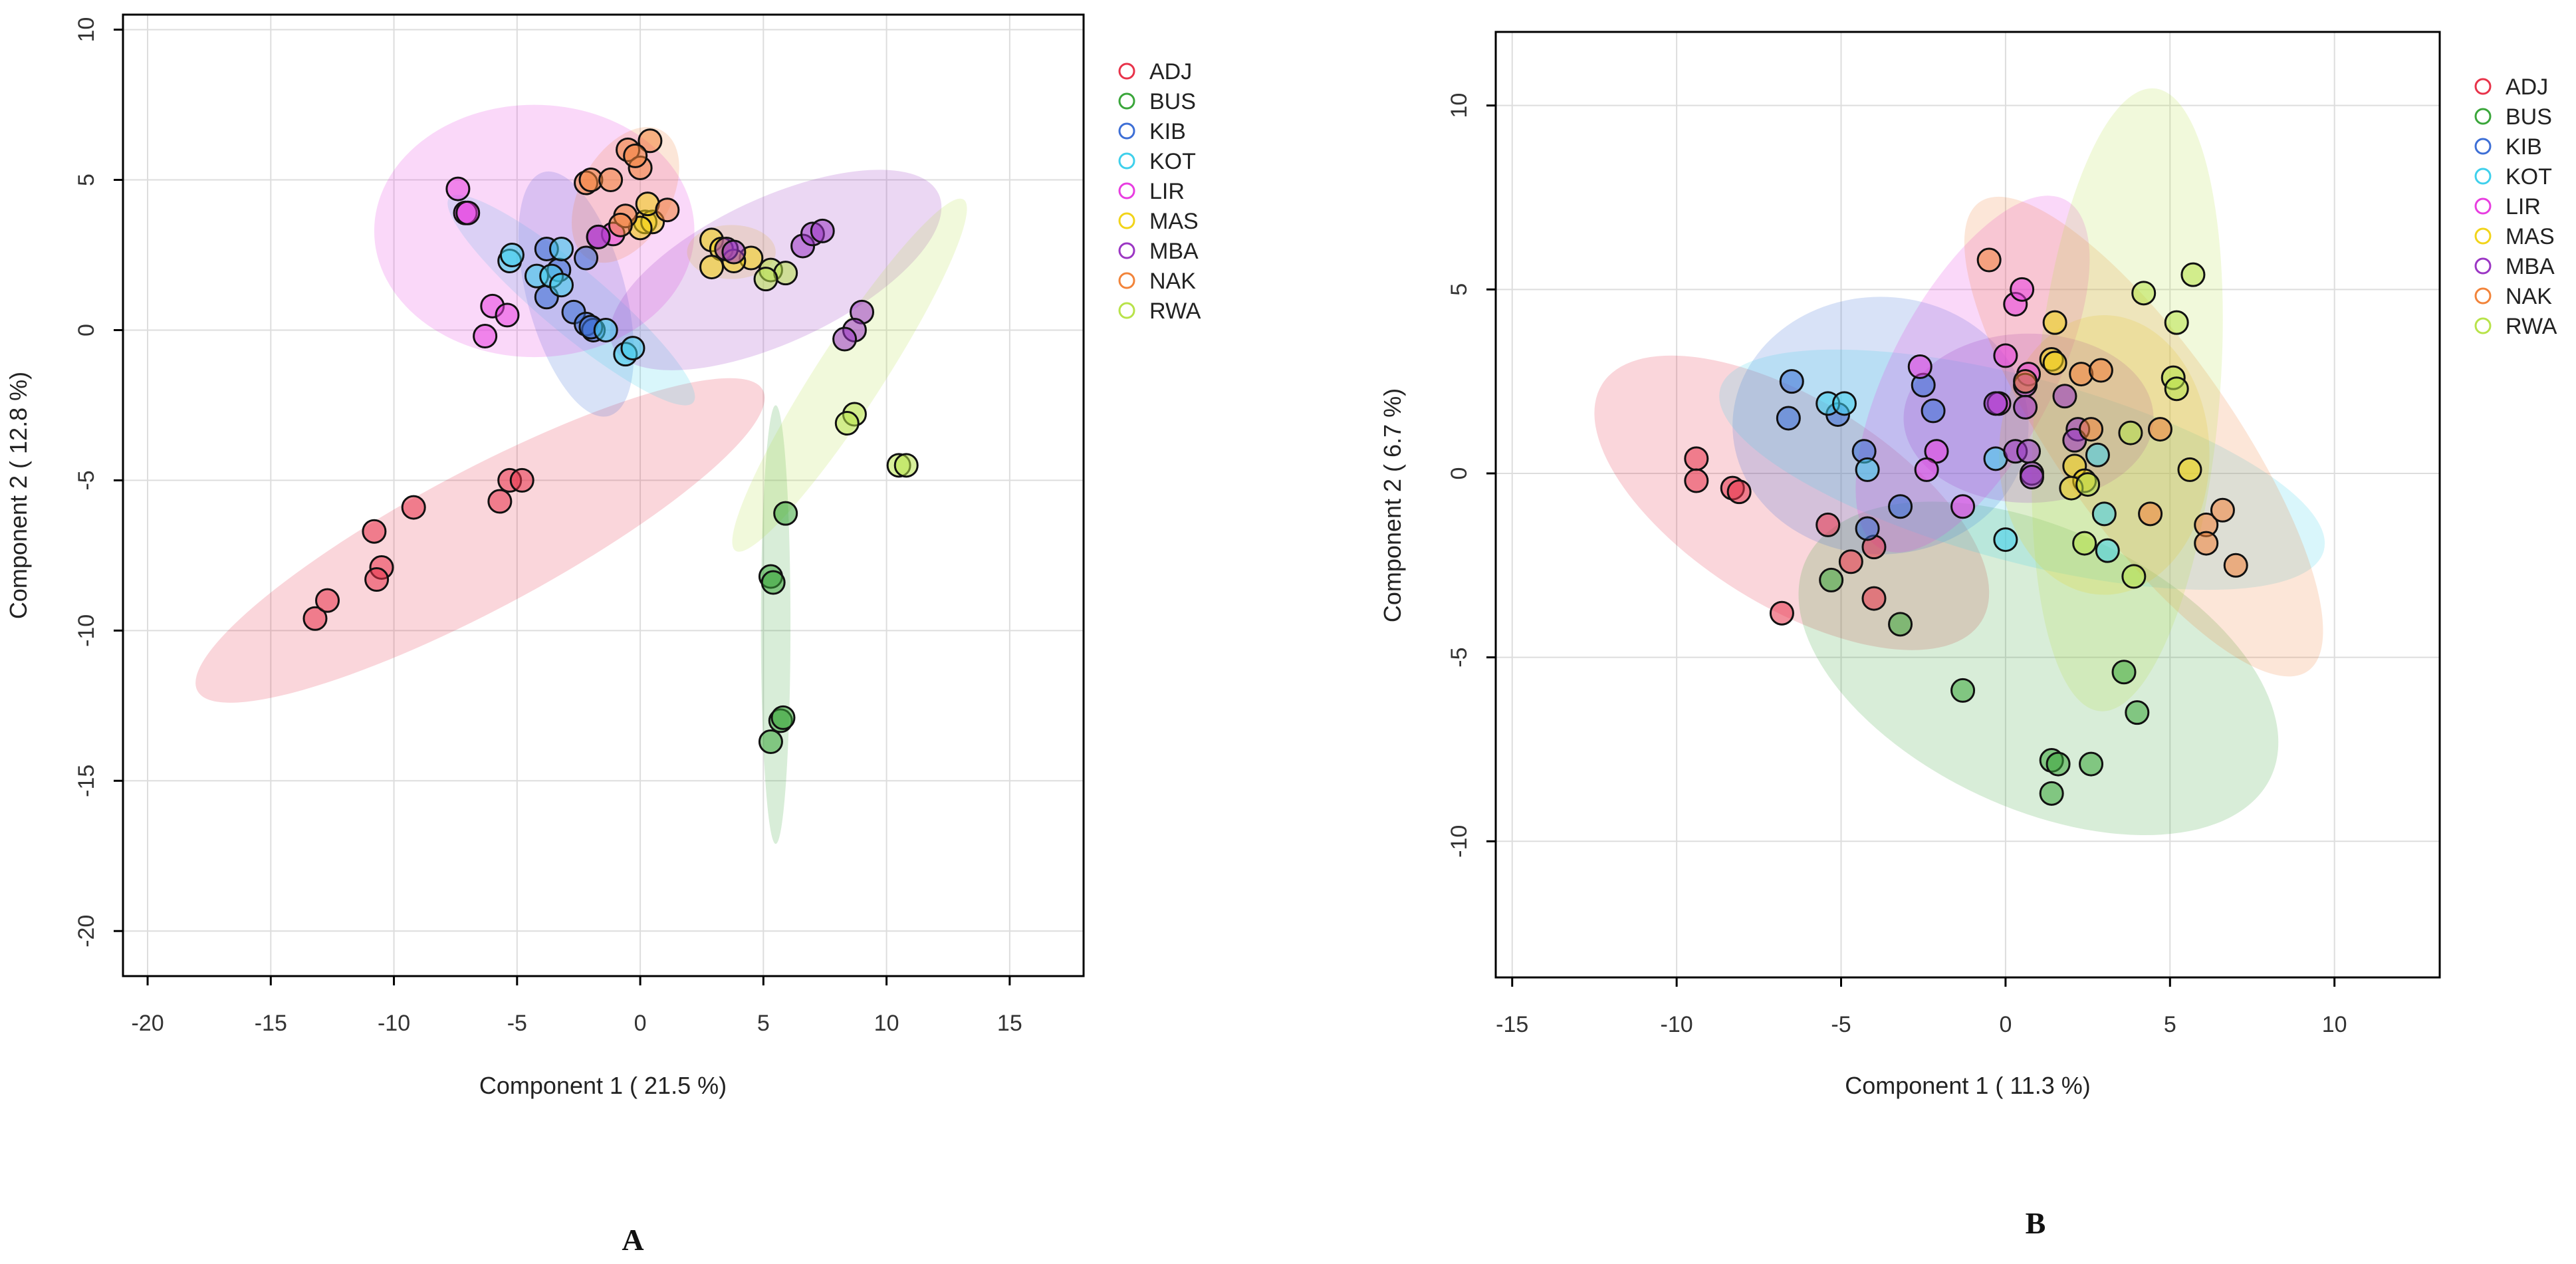 The image size is (2576, 1264). Describe the element at coordinates (2036, 1223) in the screenshot. I see `panel-label-b: B` at that location.